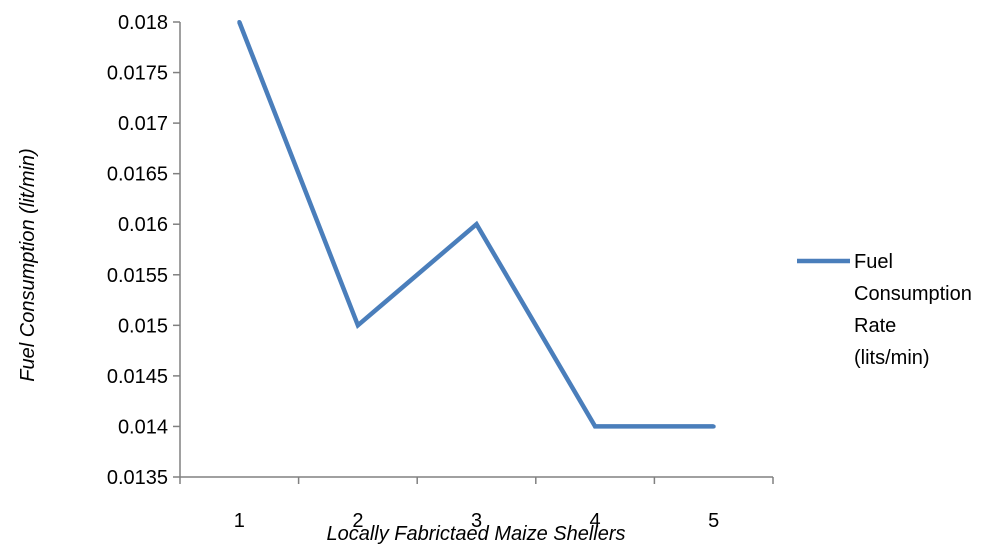  Describe the element at coordinates (137, 175) in the screenshot. I see `y-tick-label: 0.0165` at that location.